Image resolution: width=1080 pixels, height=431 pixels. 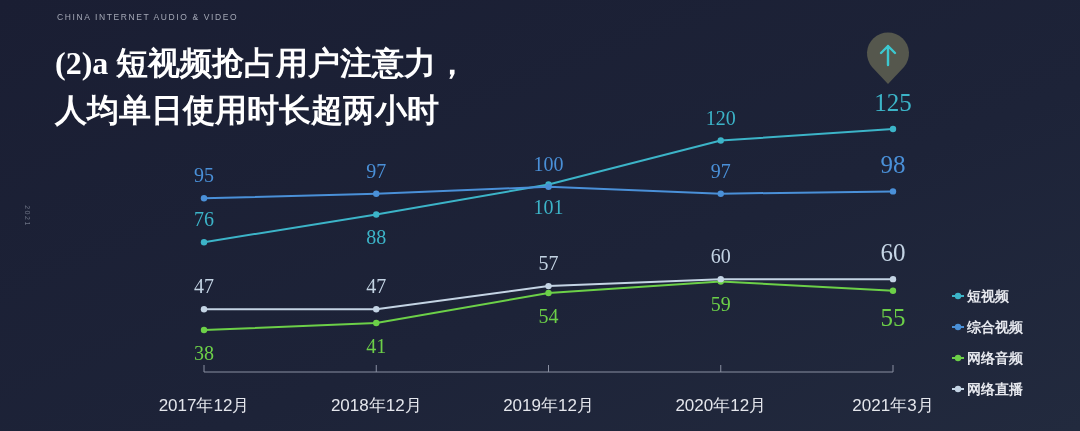 What do you see at coordinates (548, 316) in the screenshot?
I see `data-label: 54` at bounding box center [548, 316].